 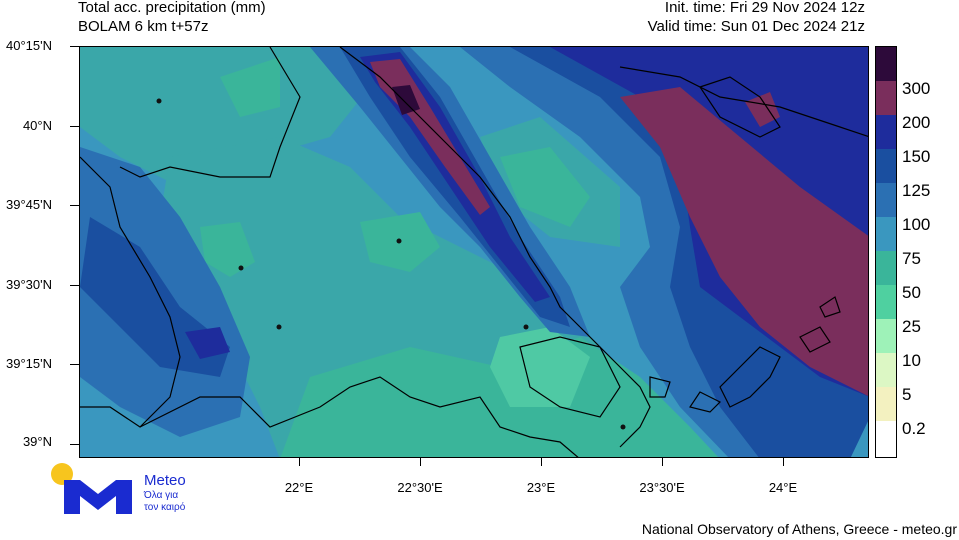 What do you see at coordinates (911, 258) in the screenshot?
I see `legend-label: 75` at bounding box center [911, 258].